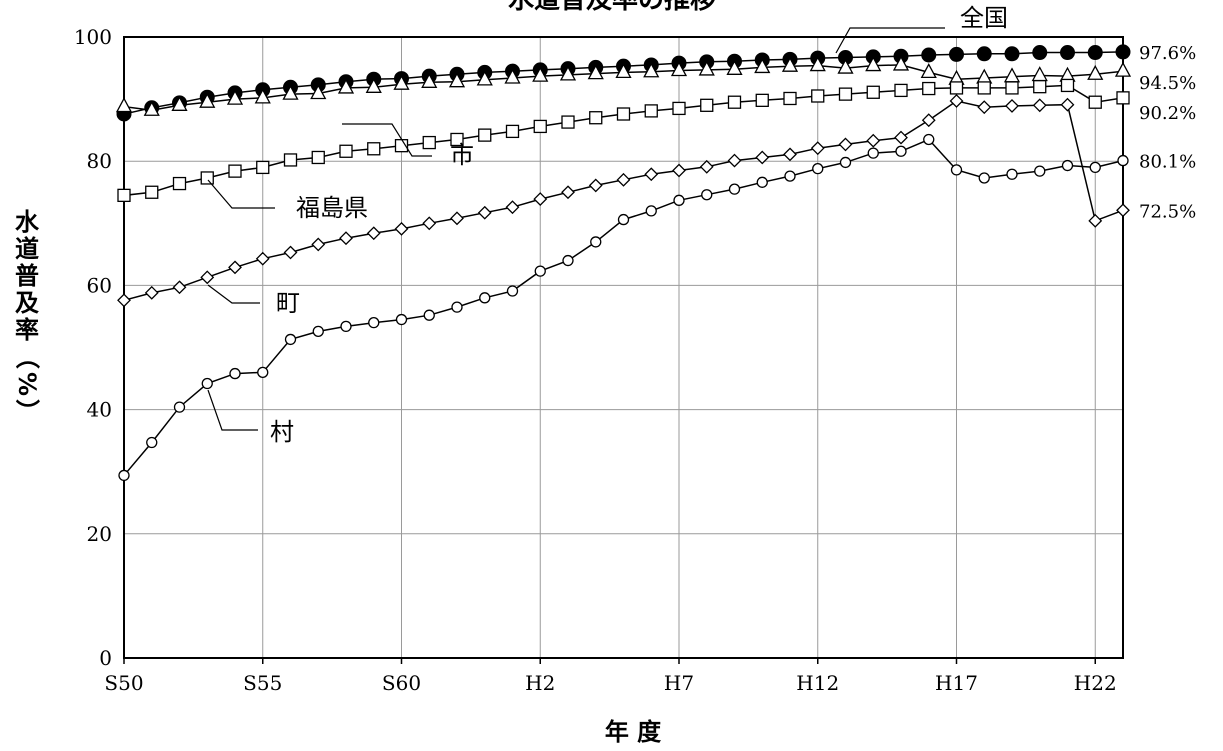 Image resolution: width=1223 pixels, height=751 pixels. Describe the element at coordinates (633, 732) in the screenshot. I see `x-axis-title: 年 度` at that location.